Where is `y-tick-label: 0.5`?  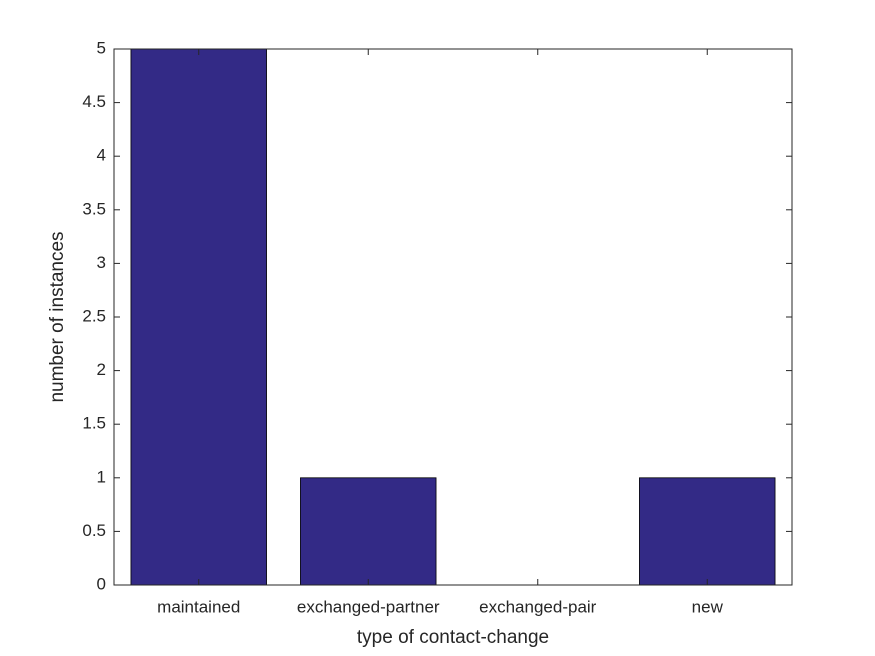
y-tick-label: 0.5 is located at coordinates (94, 530).